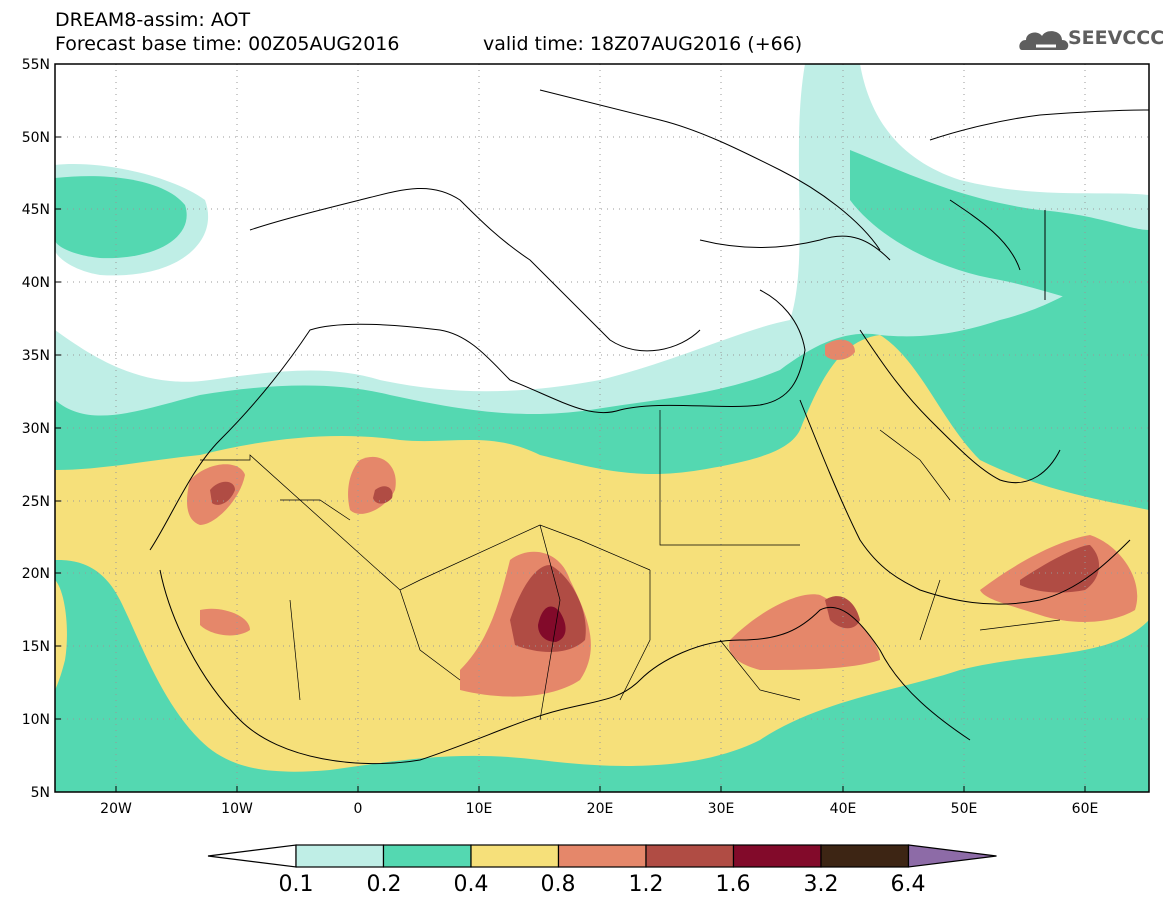  Describe the element at coordinates (1044, 40) in the screenshot. I see `cloud-icon` at that location.